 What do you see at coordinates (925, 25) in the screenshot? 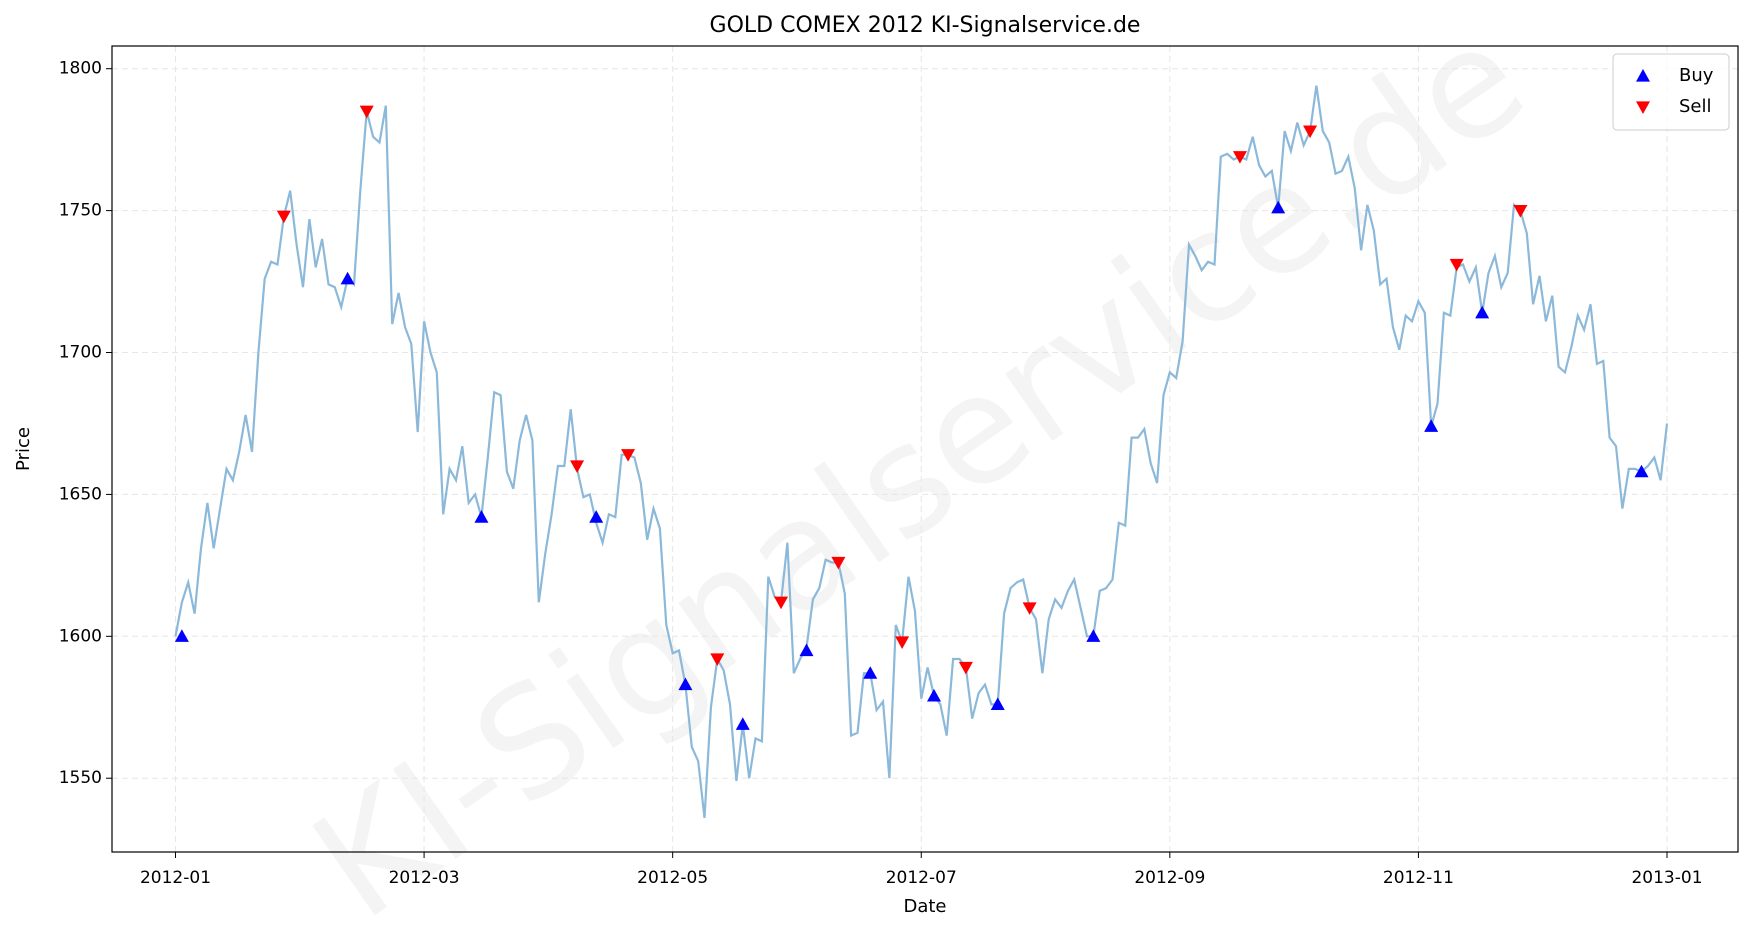
I see `chart-title: GOLD COMEX 2012 KI-Signalservice.de` at bounding box center [925, 25].